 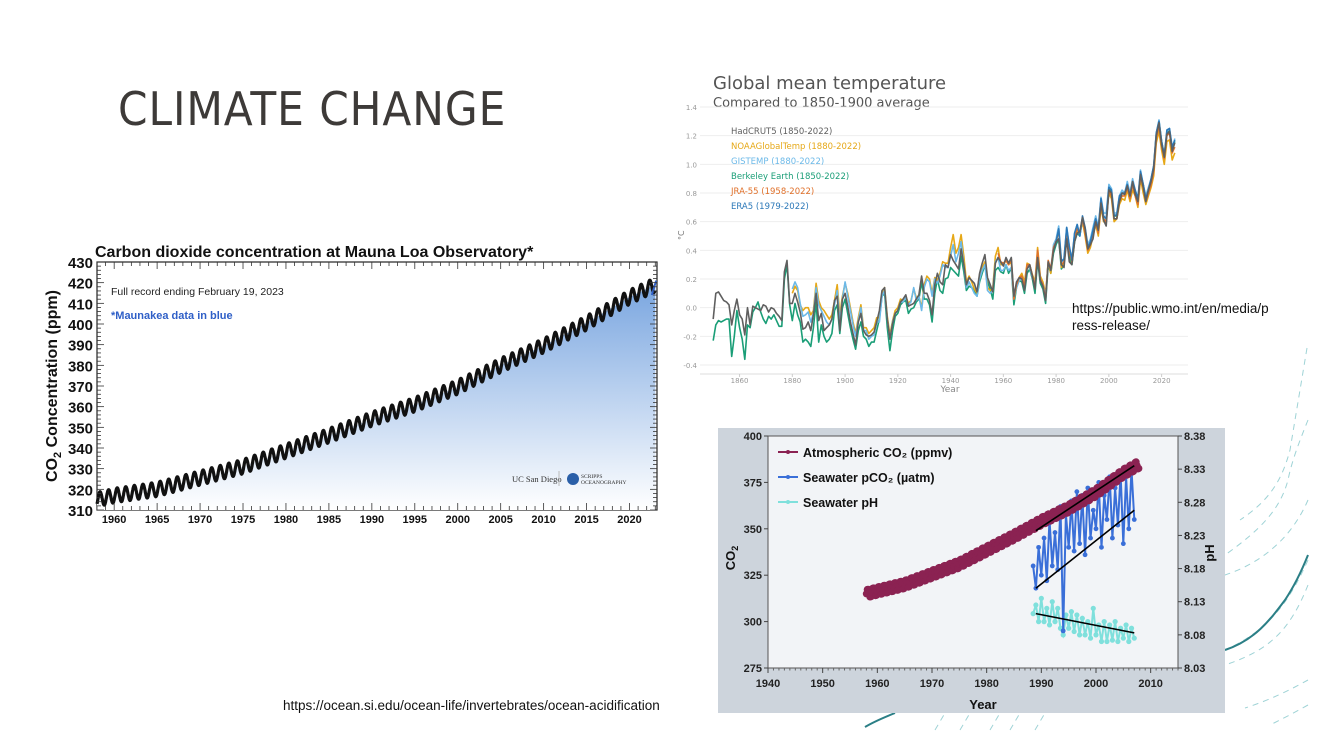 What do you see at coordinates (415, 520) in the screenshot?
I see `x-tick-label: 1995` at bounding box center [415, 520].